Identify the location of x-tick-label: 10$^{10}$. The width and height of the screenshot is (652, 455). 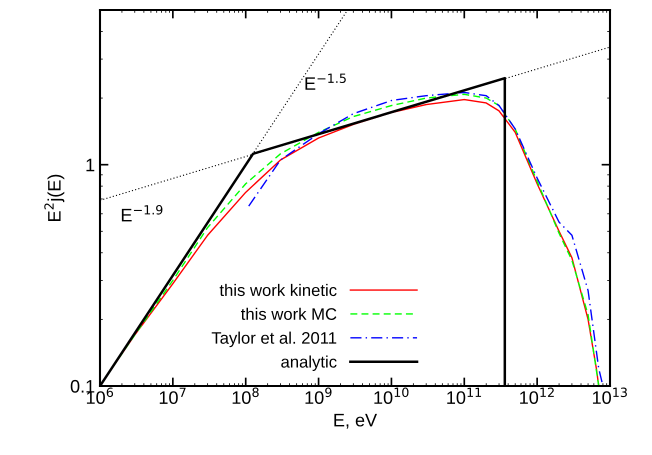
(391, 396).